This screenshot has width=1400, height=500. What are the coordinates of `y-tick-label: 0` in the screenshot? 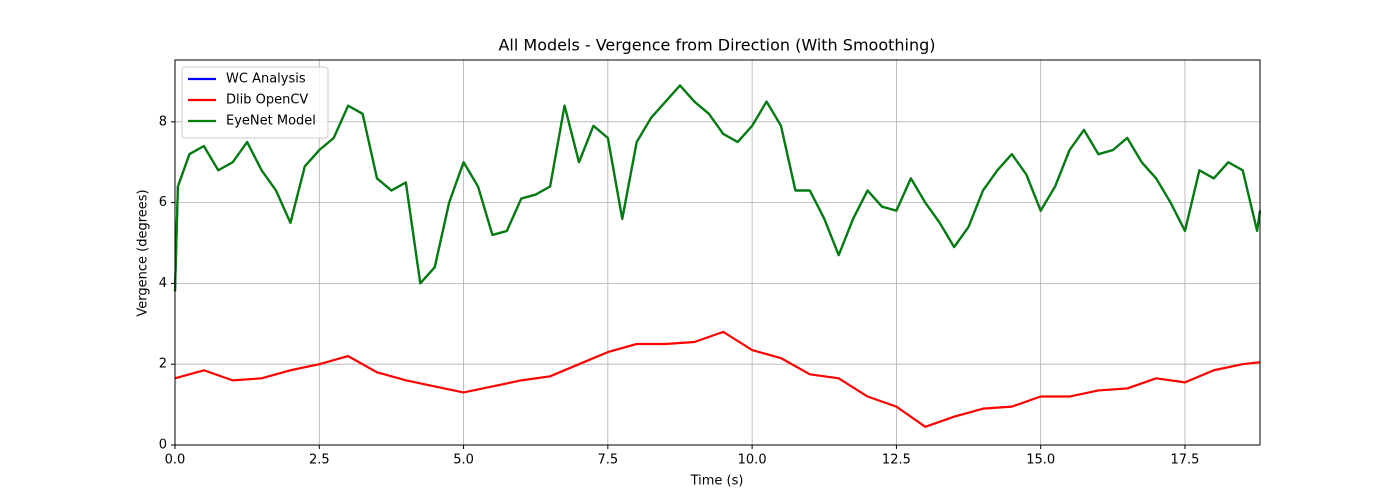 It's located at (163, 445).